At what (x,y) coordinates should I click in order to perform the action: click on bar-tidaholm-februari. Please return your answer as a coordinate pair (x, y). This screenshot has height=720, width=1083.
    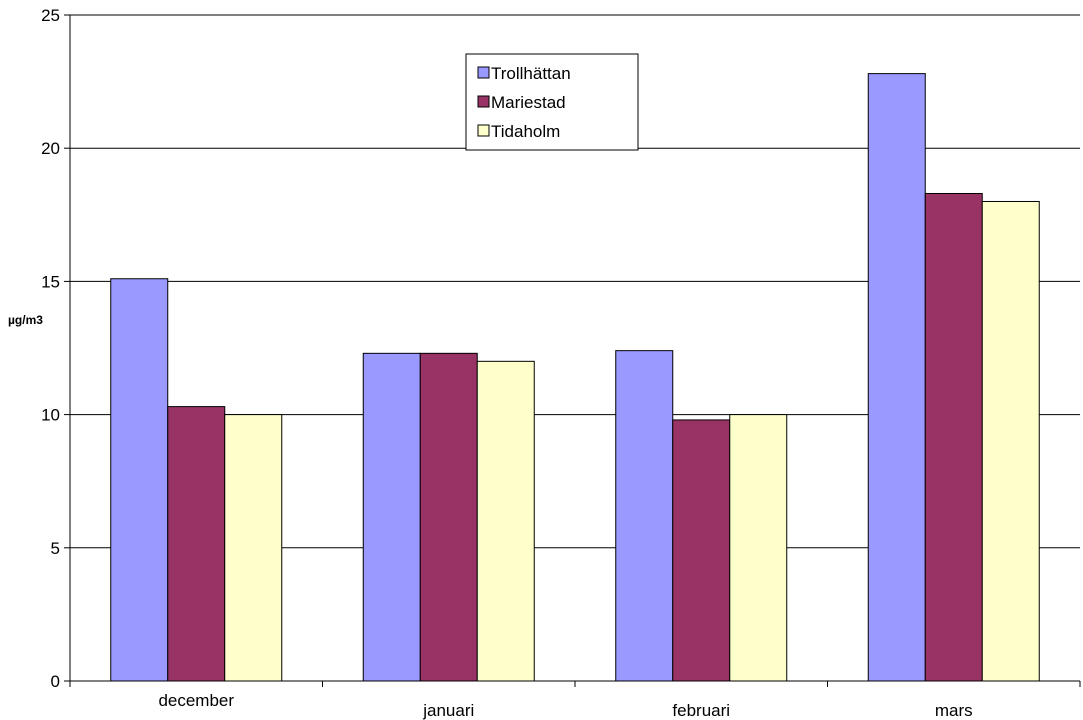
    Looking at the image, I should click on (758, 548).